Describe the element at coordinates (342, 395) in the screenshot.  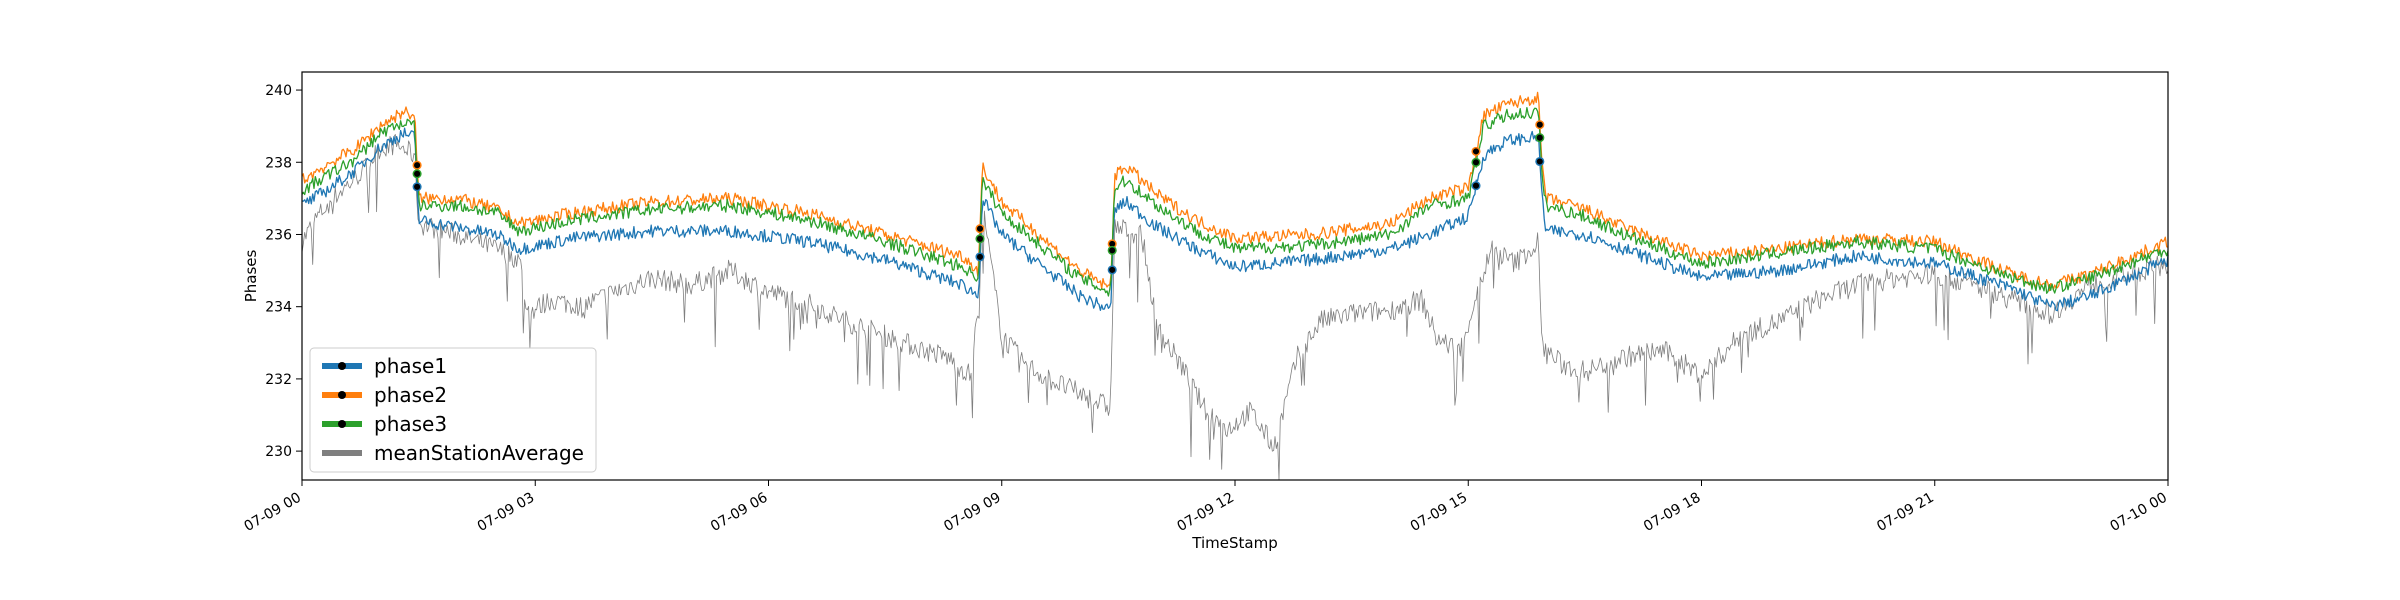
I see `legend-marker-phase2` at that location.